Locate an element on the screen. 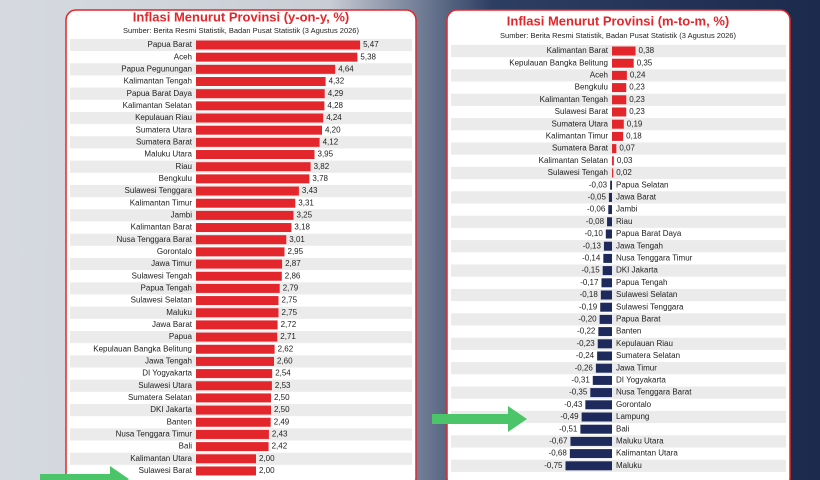 The height and width of the screenshot is (480, 820). value-label: -0,24 is located at coordinates (585, 355).